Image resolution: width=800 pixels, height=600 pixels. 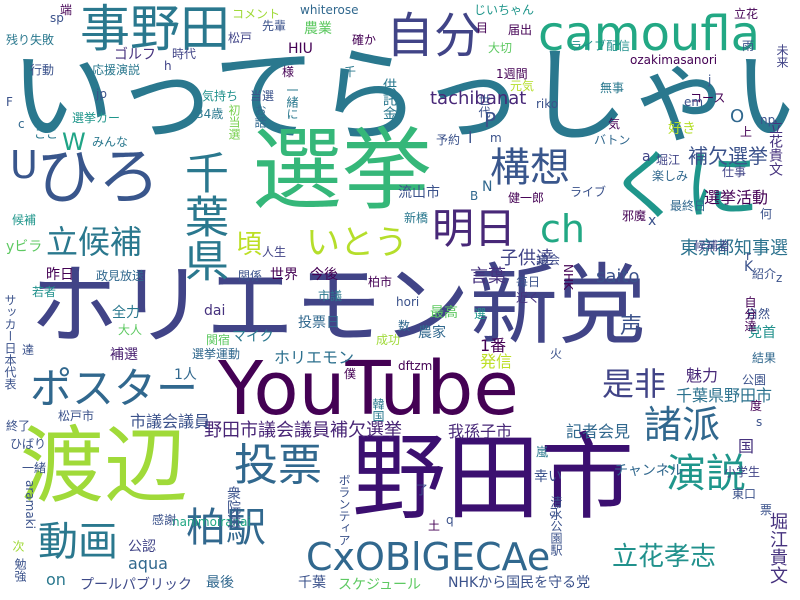 I want to click on word: 魅力, so click(x=702, y=375).